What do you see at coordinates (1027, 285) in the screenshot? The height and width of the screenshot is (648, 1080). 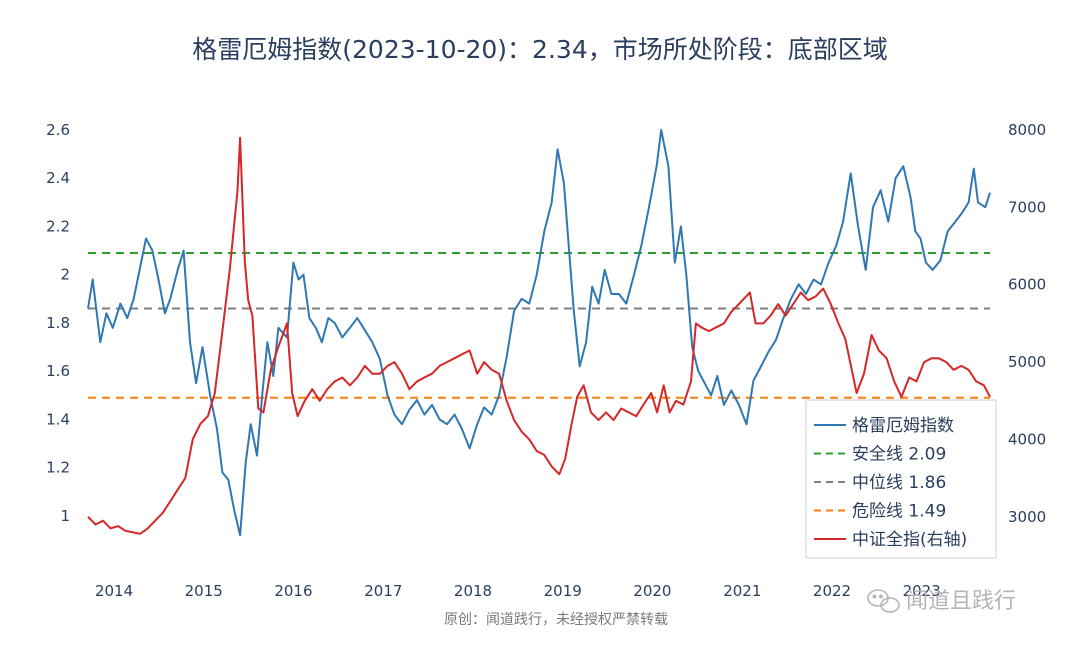 I see `right-tick-label: 6000` at bounding box center [1027, 285].